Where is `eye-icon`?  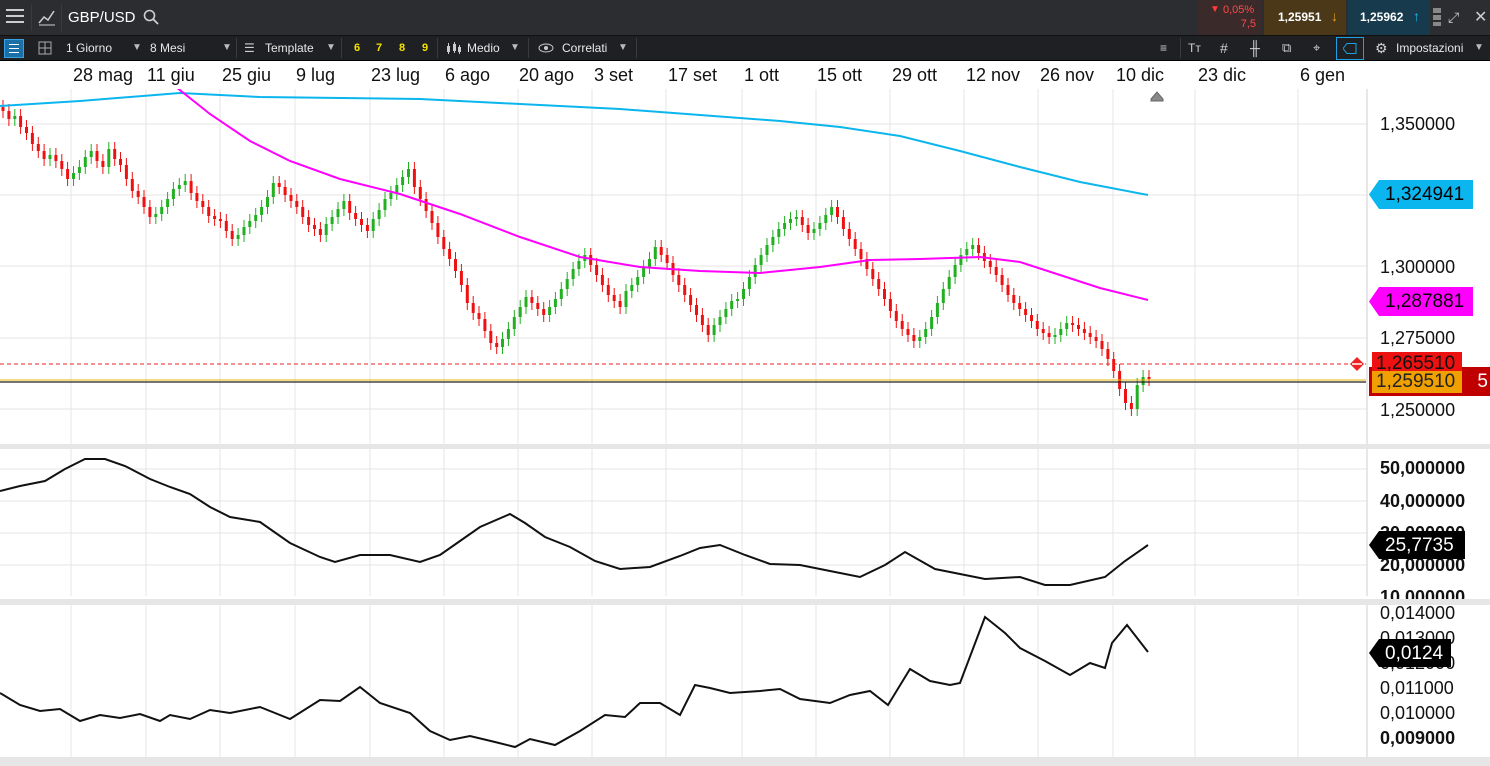
eye-icon is located at coordinates (546, 48).